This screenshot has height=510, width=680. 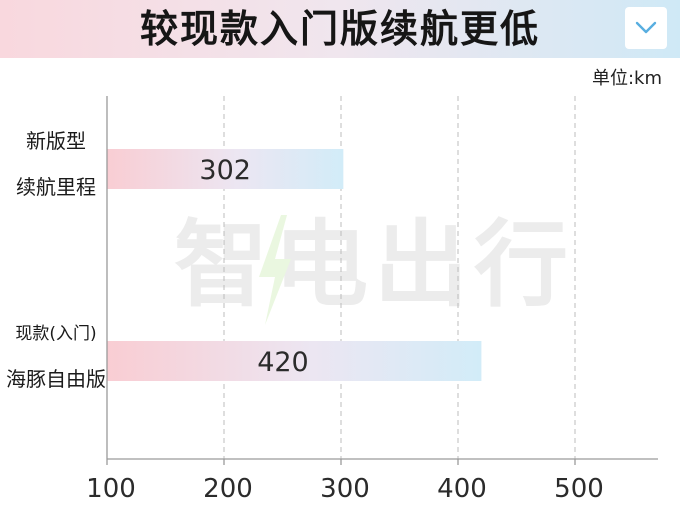 I want to click on title-banner, so click(x=340, y=29).